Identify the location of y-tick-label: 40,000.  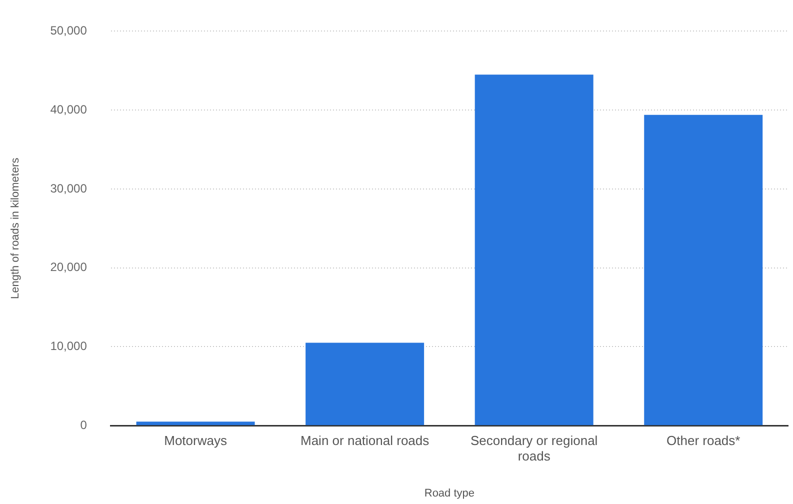
(69, 109).